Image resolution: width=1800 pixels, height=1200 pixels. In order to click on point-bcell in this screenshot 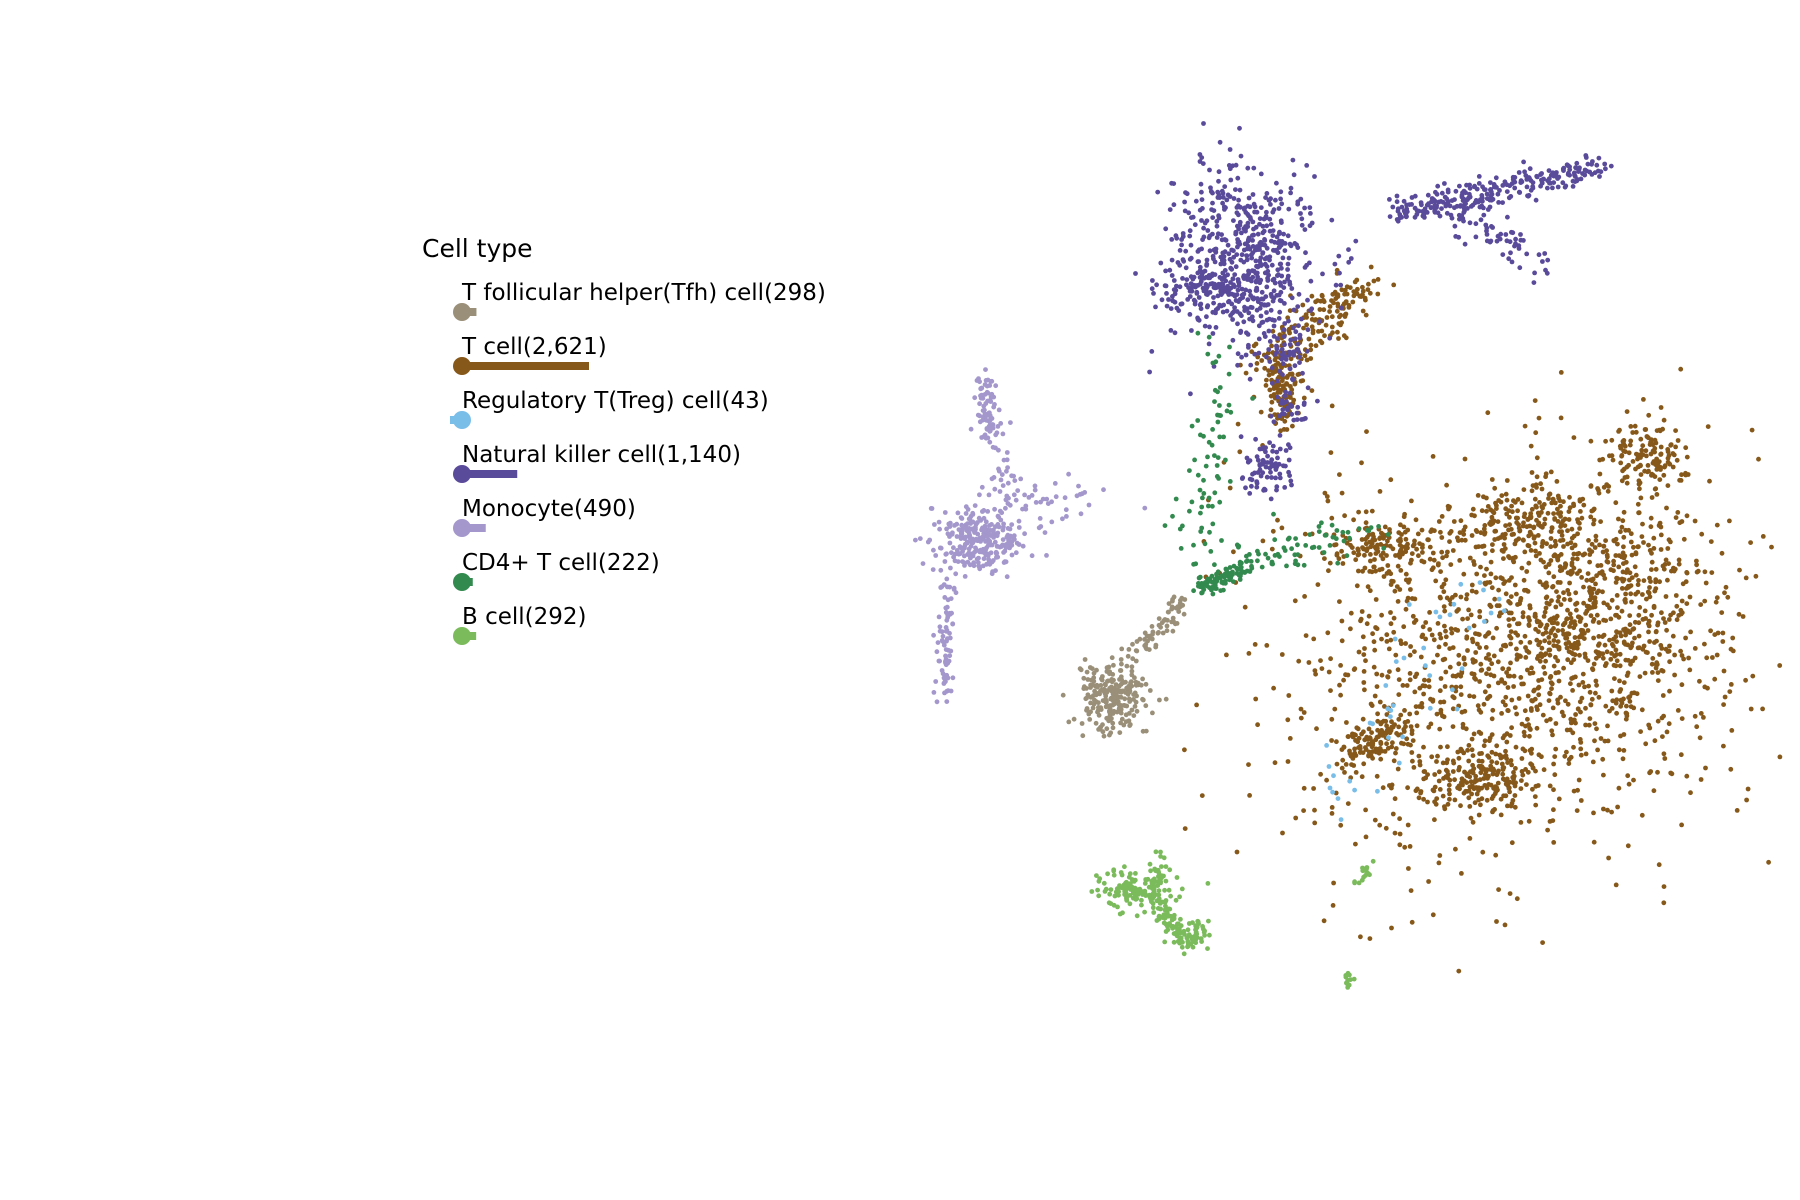, I will do `click(1111, 889)`.